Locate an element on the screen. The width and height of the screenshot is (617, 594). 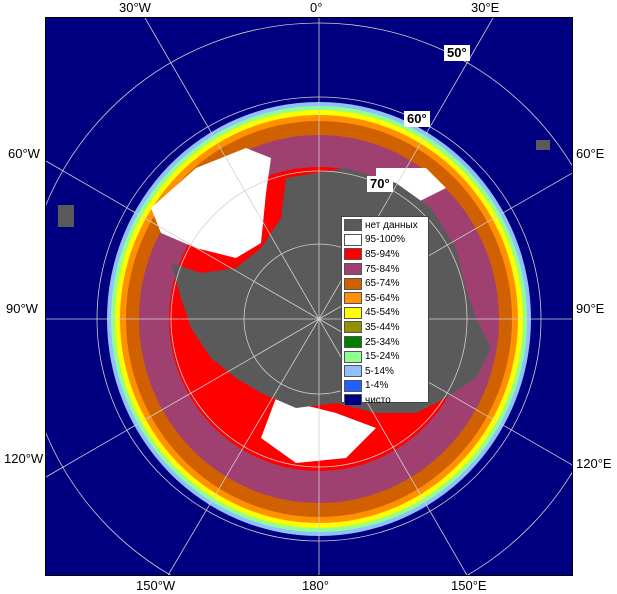
lon-label-120e: 120°E is located at coordinates (594, 463).